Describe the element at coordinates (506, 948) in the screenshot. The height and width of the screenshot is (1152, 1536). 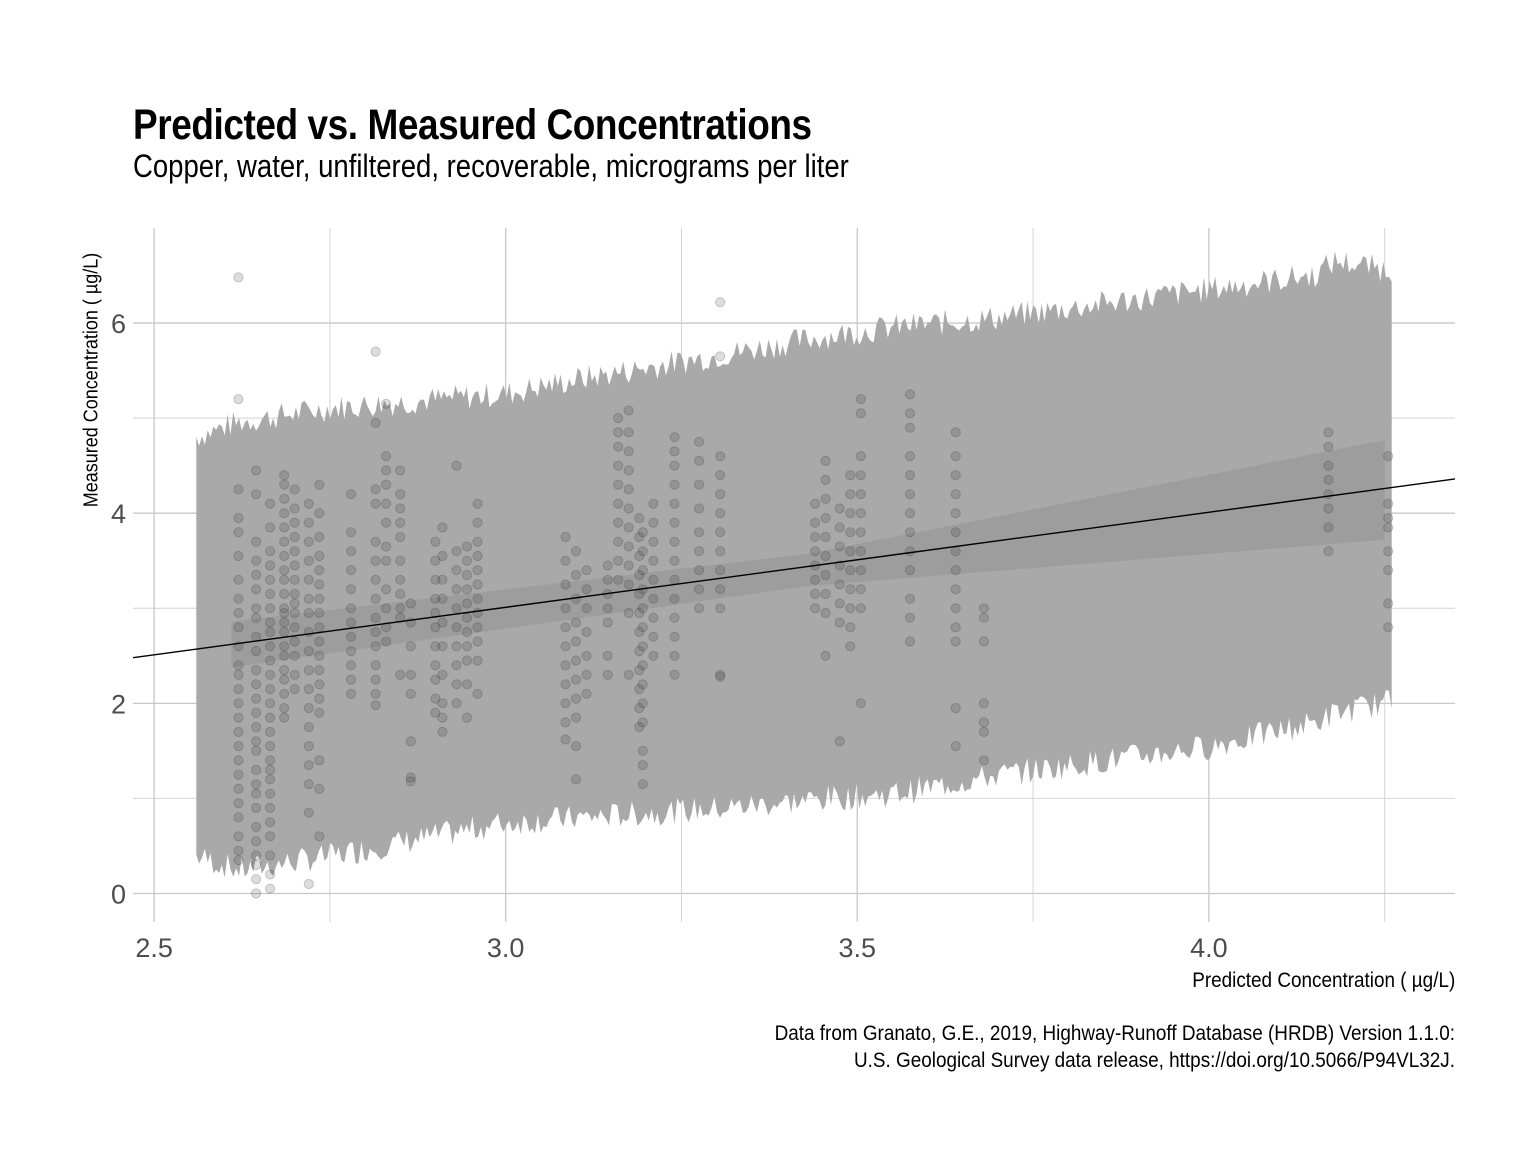
I see `x-tick-label: 3.0` at that location.